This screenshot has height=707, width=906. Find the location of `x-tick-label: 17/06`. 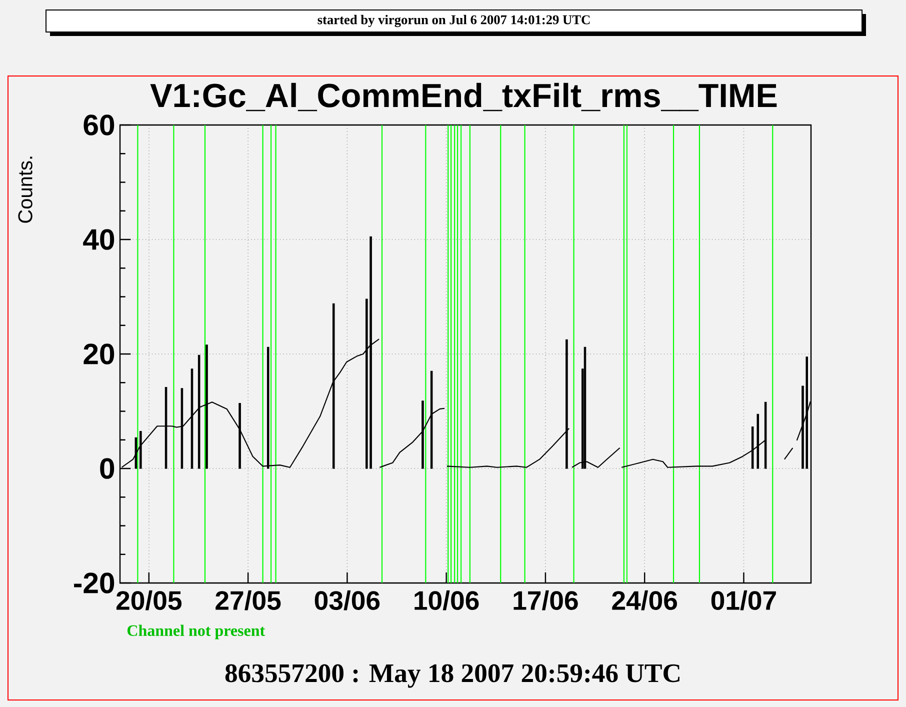

x-tick-label: 17/06 is located at coordinates (546, 600).